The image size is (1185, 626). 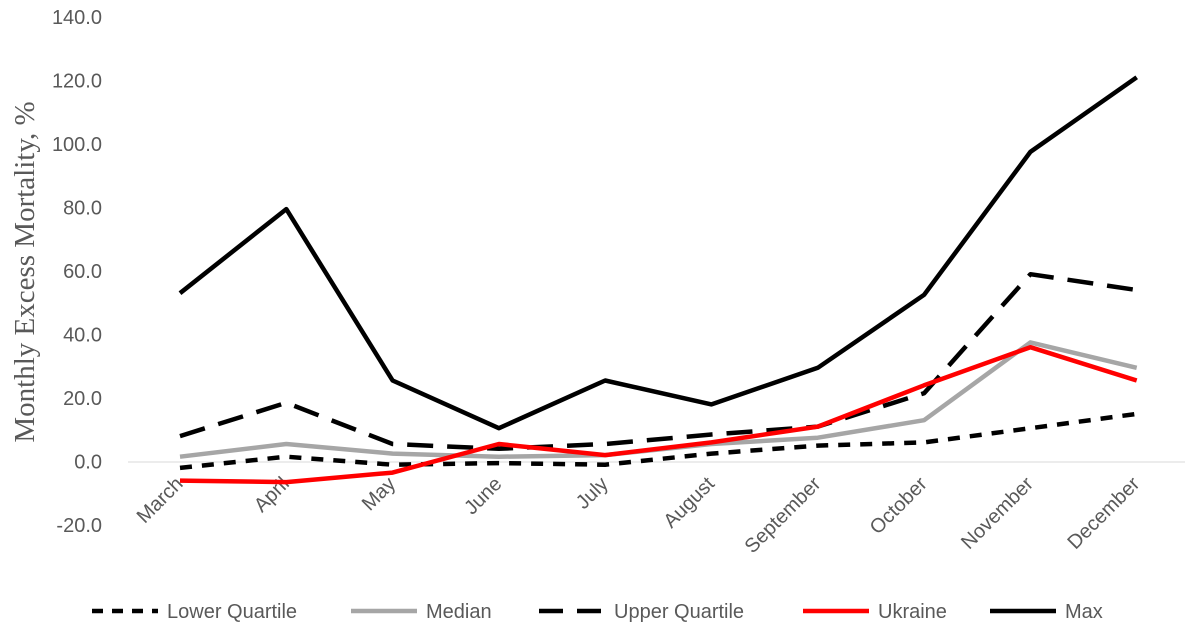 What do you see at coordinates (1046, 612) in the screenshot?
I see `legend-item: Max` at bounding box center [1046, 612].